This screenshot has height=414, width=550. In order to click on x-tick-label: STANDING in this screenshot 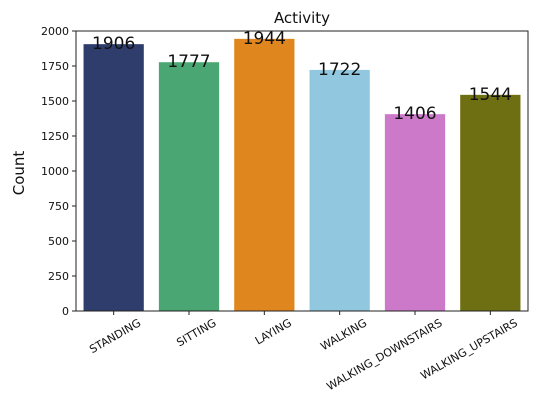, I will do `click(115, 336)`.